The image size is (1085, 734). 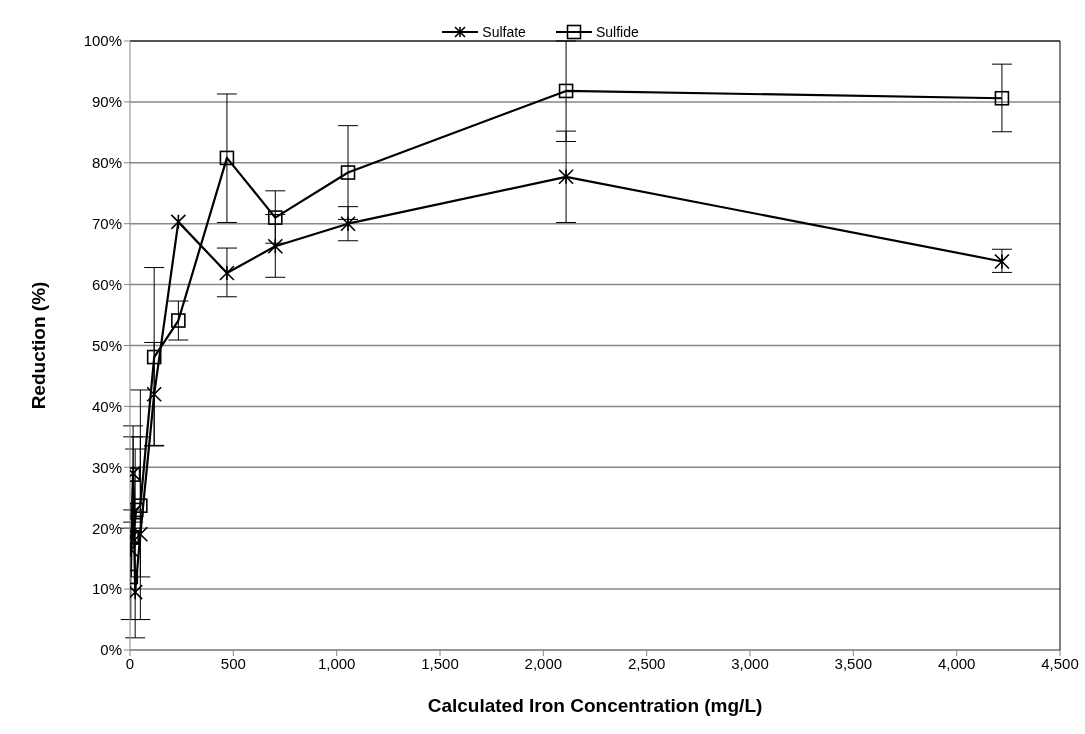 What do you see at coordinates (38, 345) in the screenshot?
I see `y-axis-title: Reduction (%)` at bounding box center [38, 345].